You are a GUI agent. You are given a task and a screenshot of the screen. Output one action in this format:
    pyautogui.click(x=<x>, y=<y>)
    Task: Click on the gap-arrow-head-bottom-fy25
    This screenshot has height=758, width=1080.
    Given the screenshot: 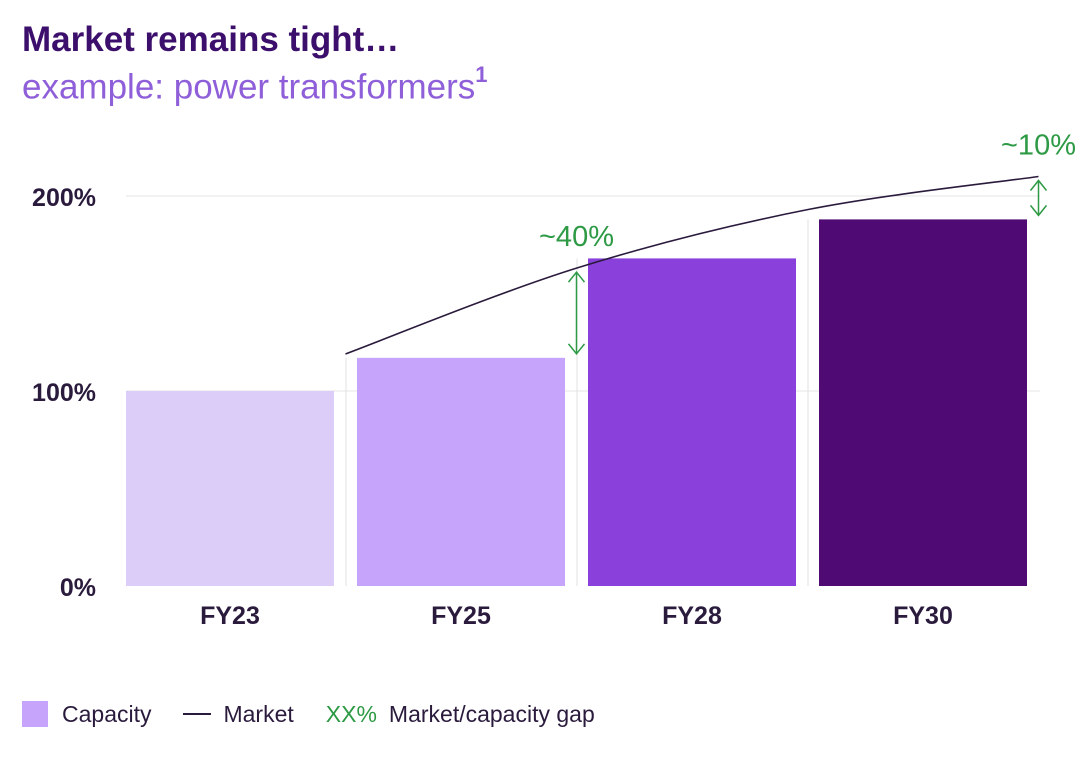 What is the action you would take?
    pyautogui.click(x=576, y=349)
    